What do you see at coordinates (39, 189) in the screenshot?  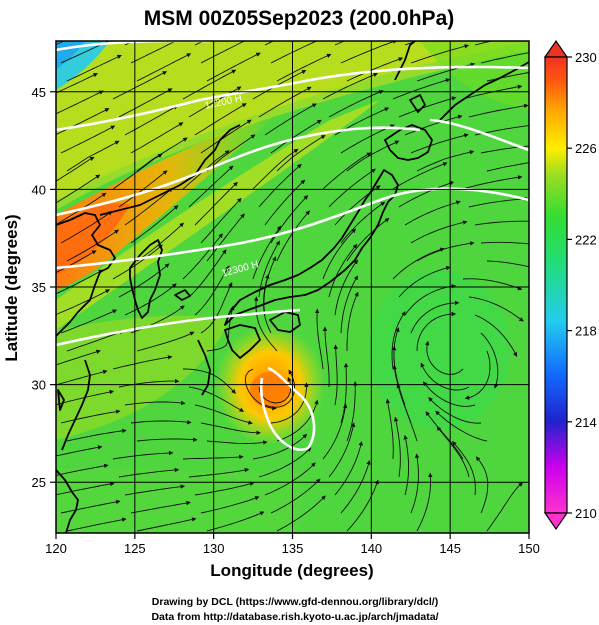 I see `y-tick-label: 40` at bounding box center [39, 189].